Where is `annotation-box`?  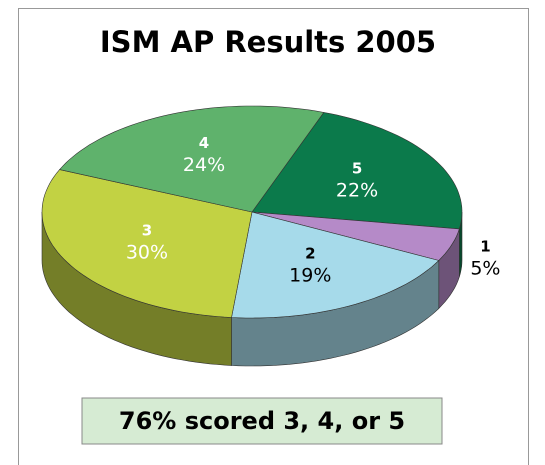 annotation-box is located at coordinates (262, 421).